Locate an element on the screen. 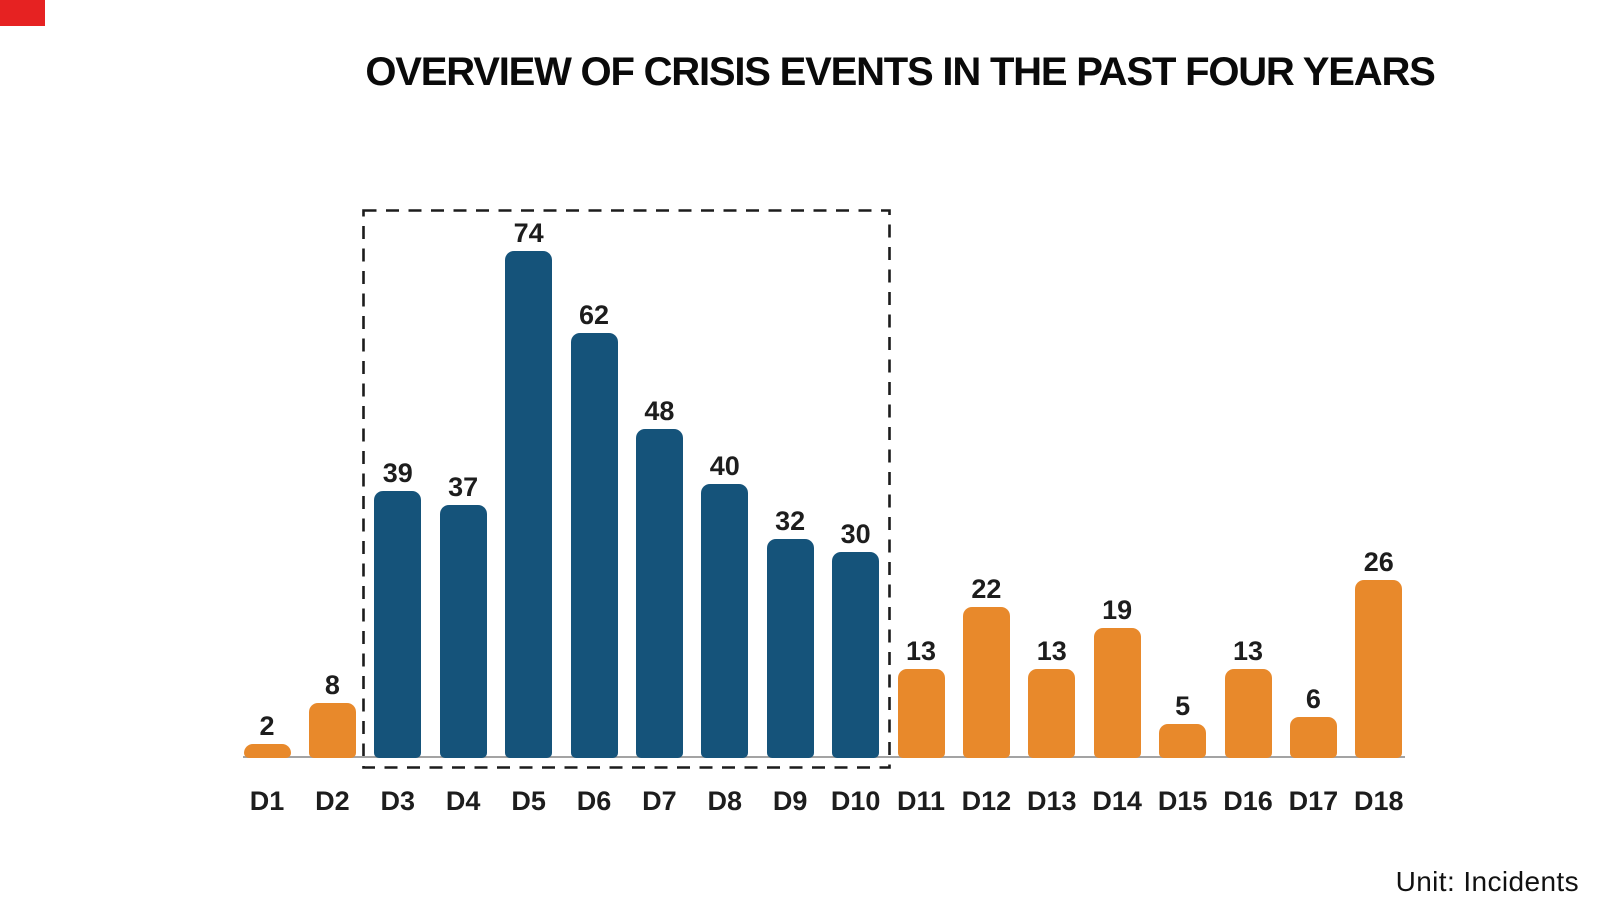 The height and width of the screenshot is (913, 1609). bar-d18 is located at coordinates (1379, 669).